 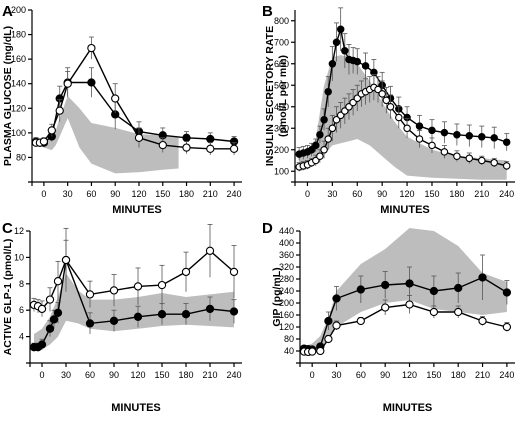 What do you see at coordinates (66, 375) in the screenshot?
I see `panel-c-x-tick-label: 30` at bounding box center [66, 375].